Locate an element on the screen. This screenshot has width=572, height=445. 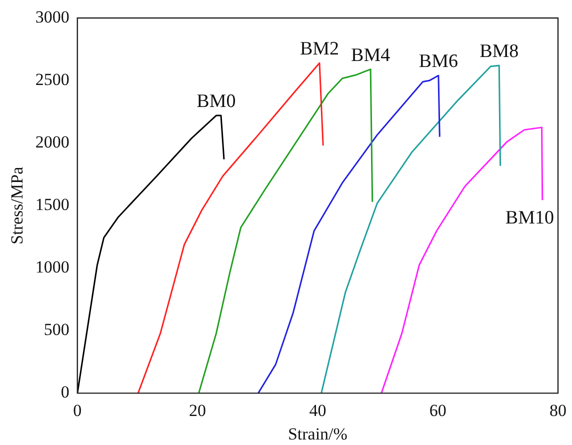
series-label: BM4 is located at coordinates (371, 55).